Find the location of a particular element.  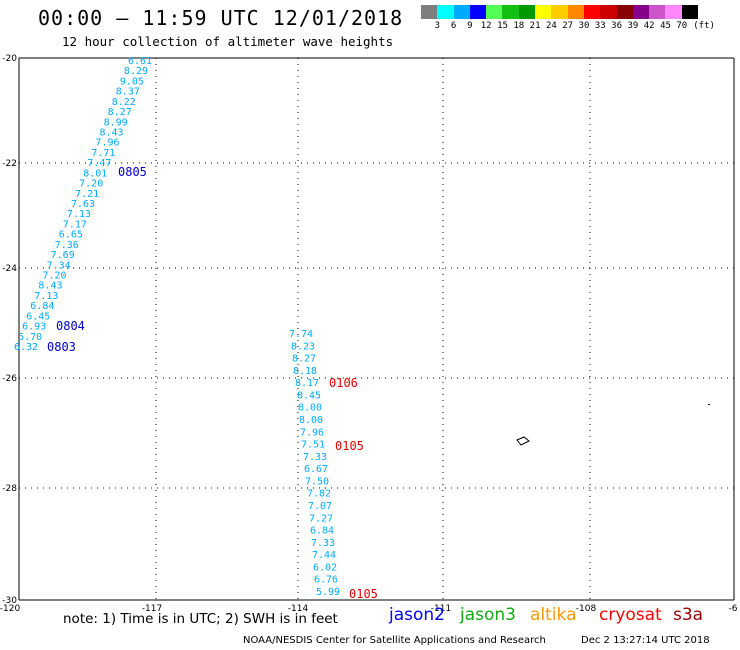

wave-height-label: 6.61 is located at coordinates (140, 61).